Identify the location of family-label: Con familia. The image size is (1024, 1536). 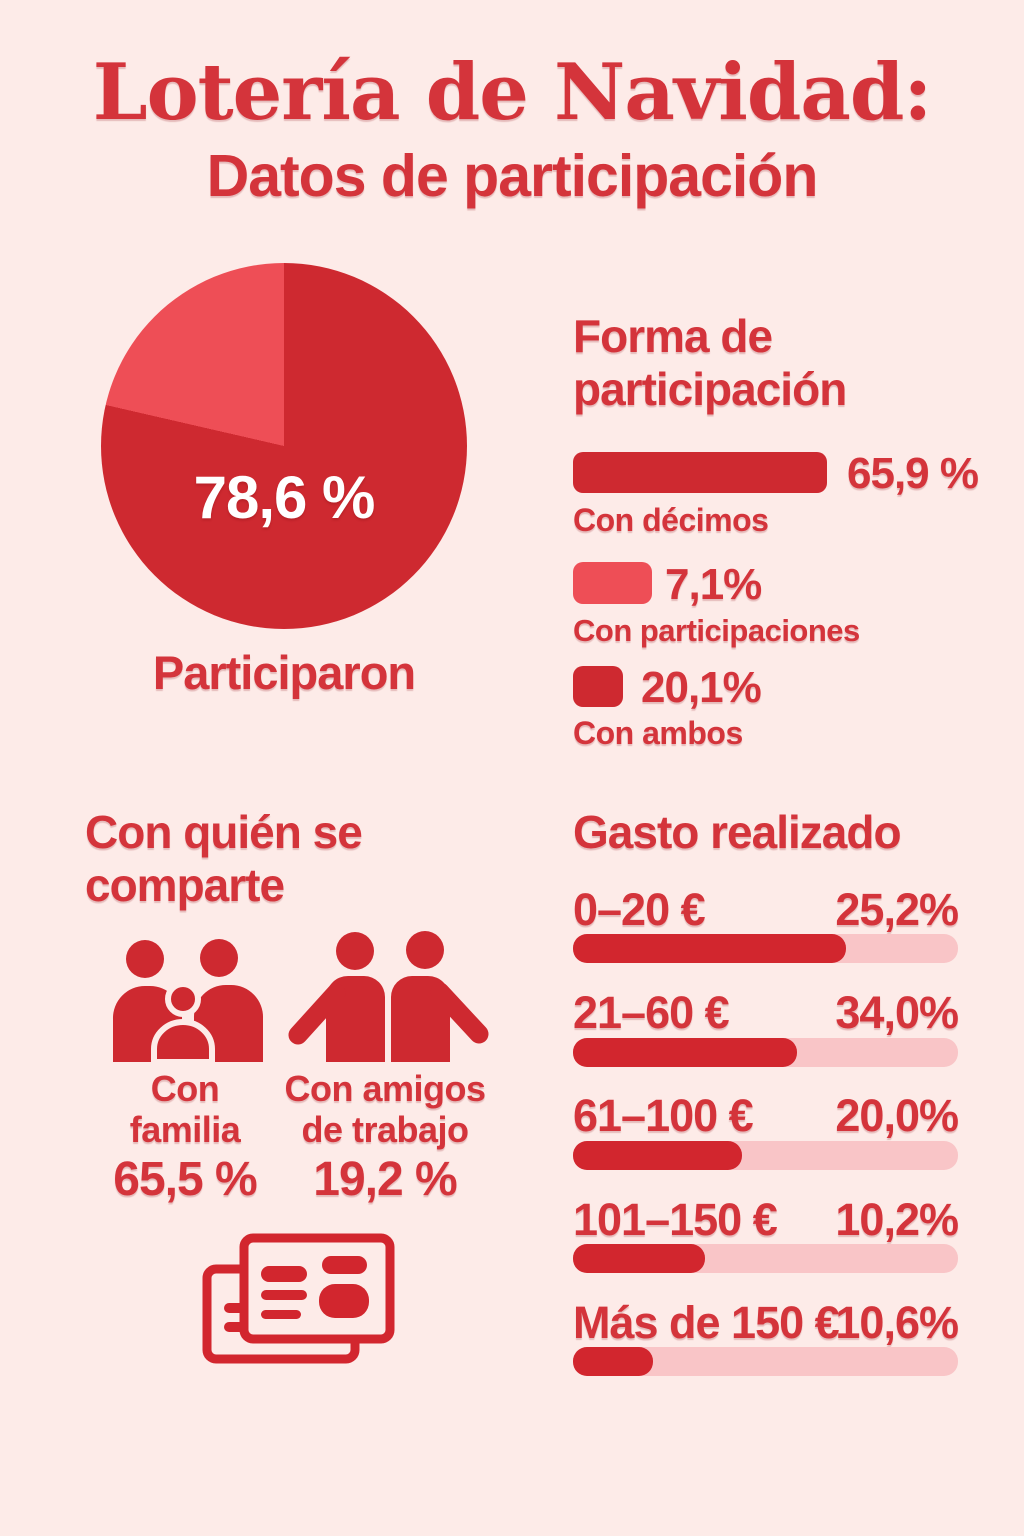
(185, 1109).